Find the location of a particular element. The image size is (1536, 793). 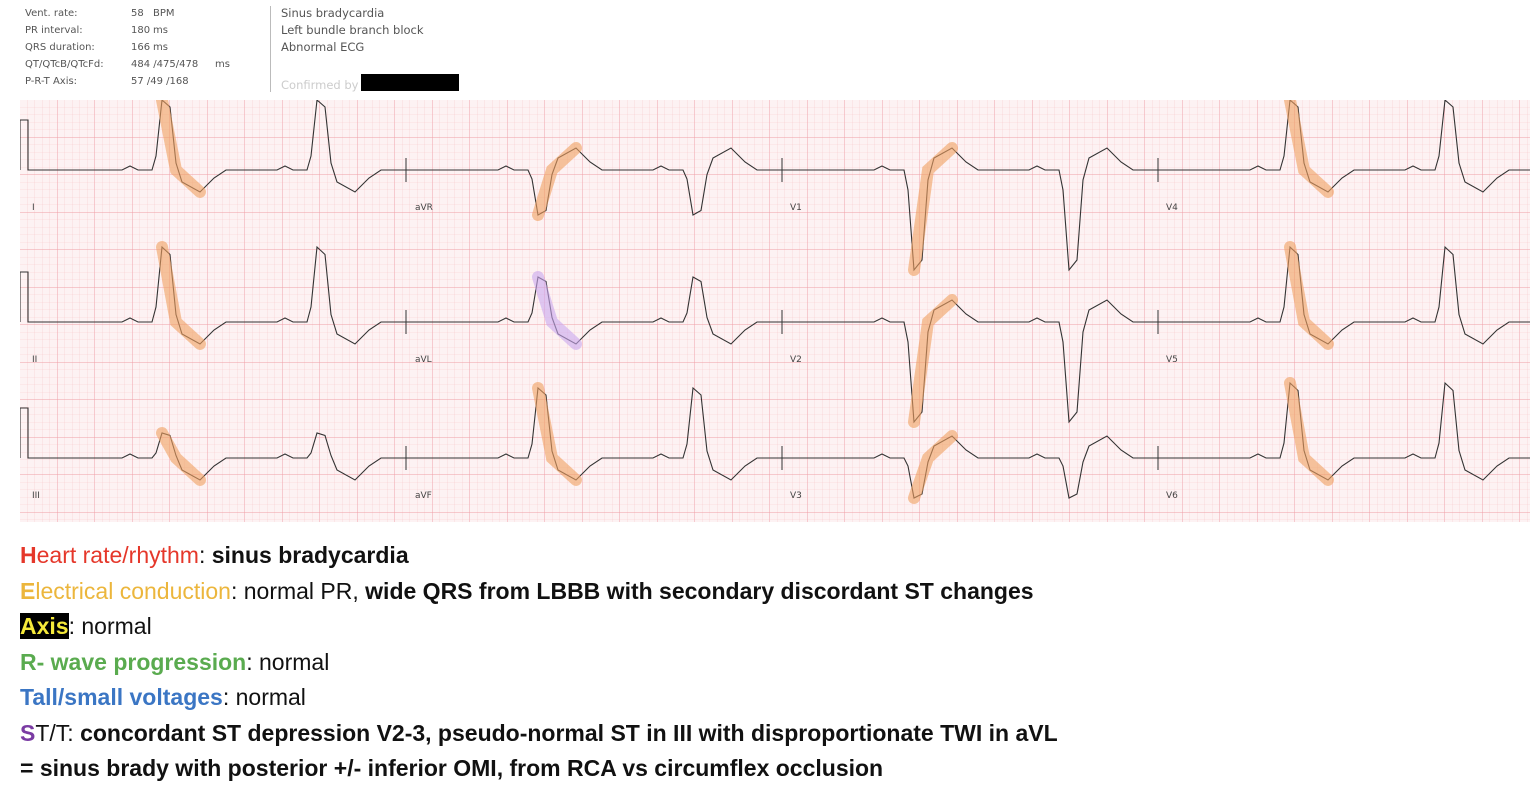

measure-value: 58 is located at coordinates (137, 13).